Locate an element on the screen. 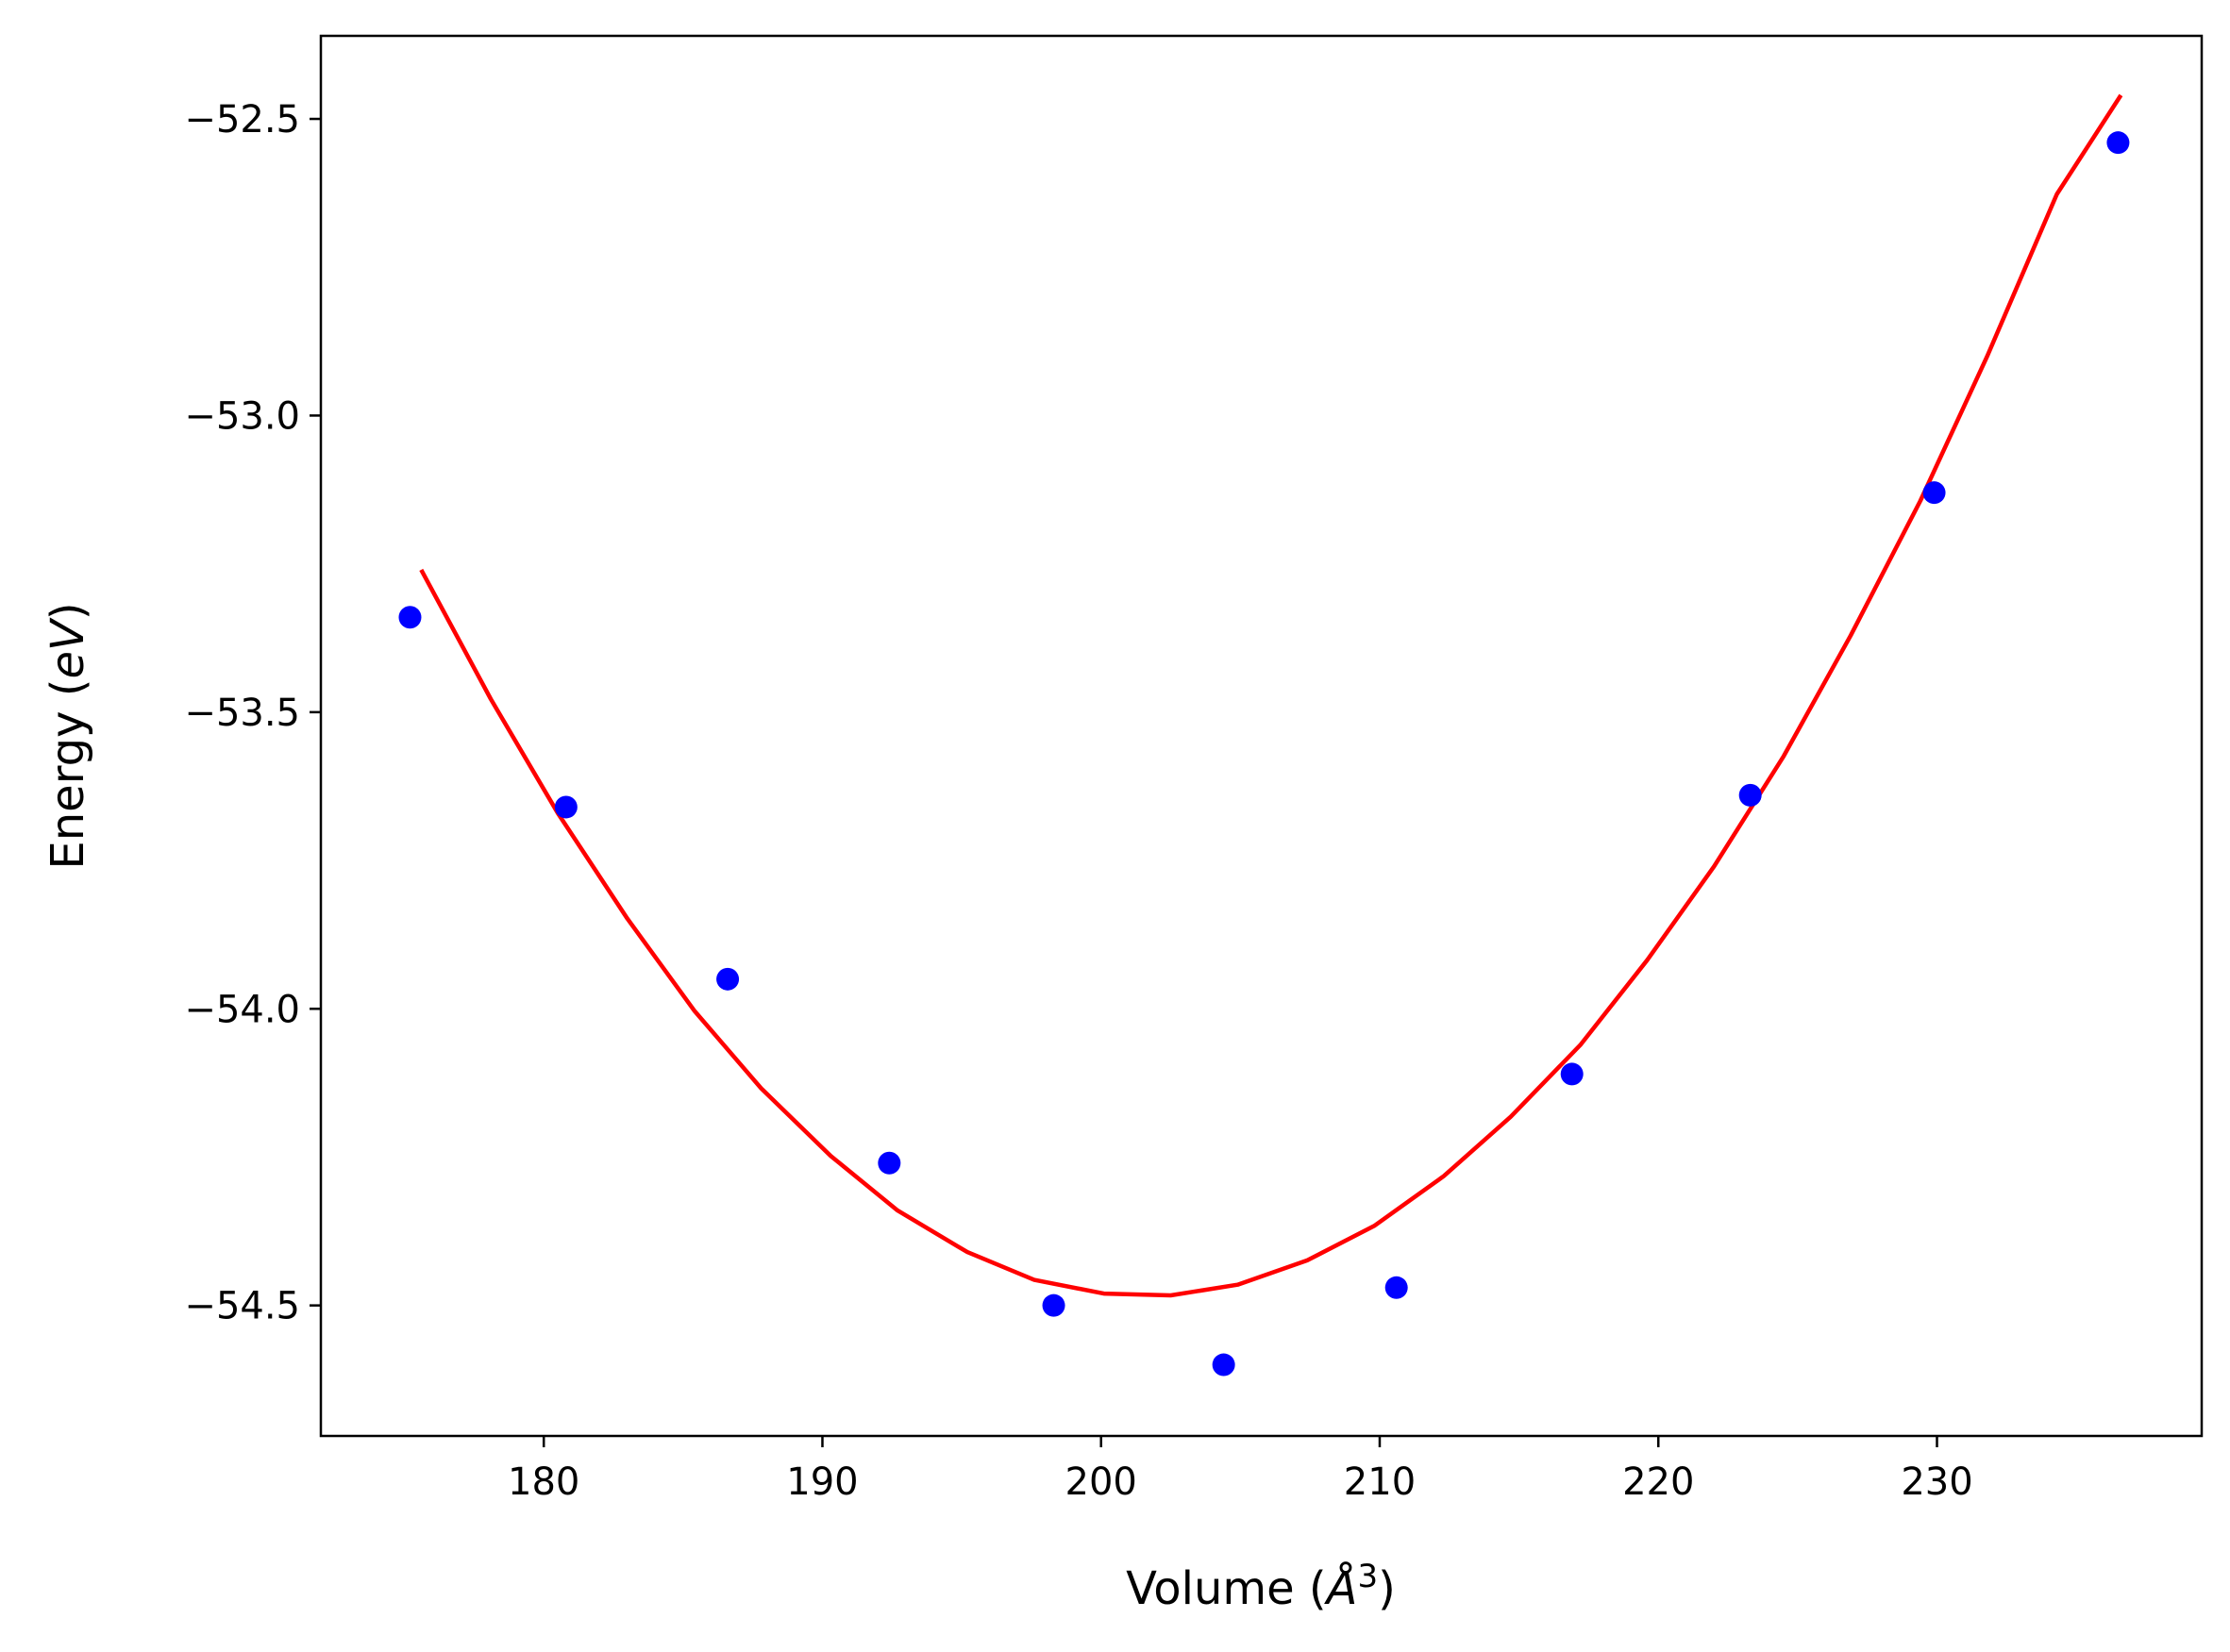  y-tick-label: −53.5 is located at coordinates (242, 713).